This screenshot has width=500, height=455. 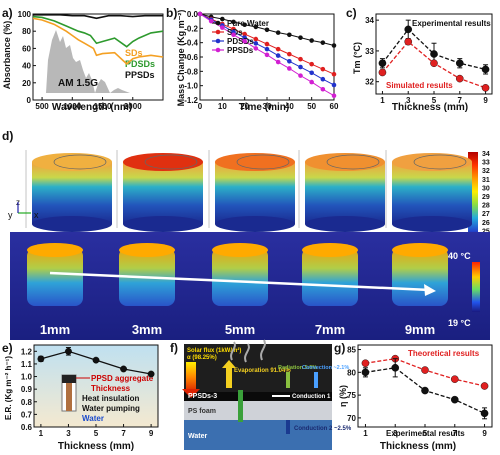 What do you see at coordinates (486, 171) in the screenshot?
I see `colorbar-tick: 32` at bounding box center [486, 171].